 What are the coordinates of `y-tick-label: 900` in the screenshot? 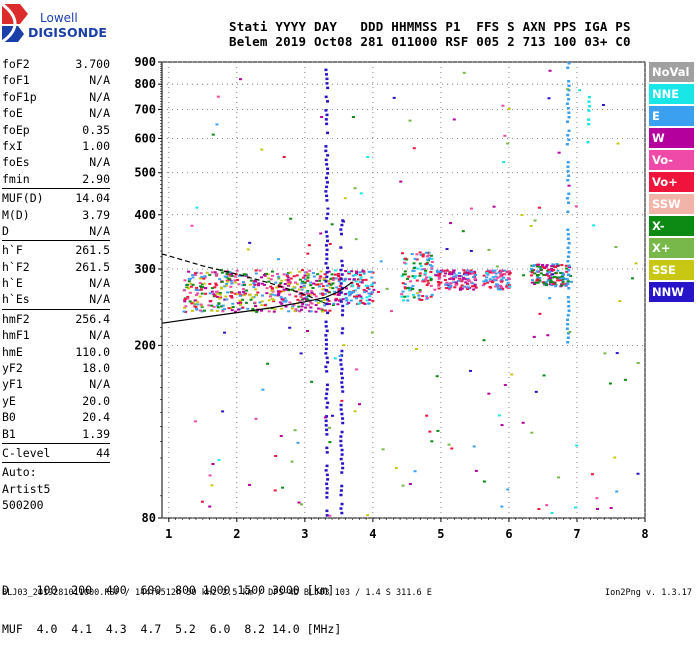 It's located at (145, 62).